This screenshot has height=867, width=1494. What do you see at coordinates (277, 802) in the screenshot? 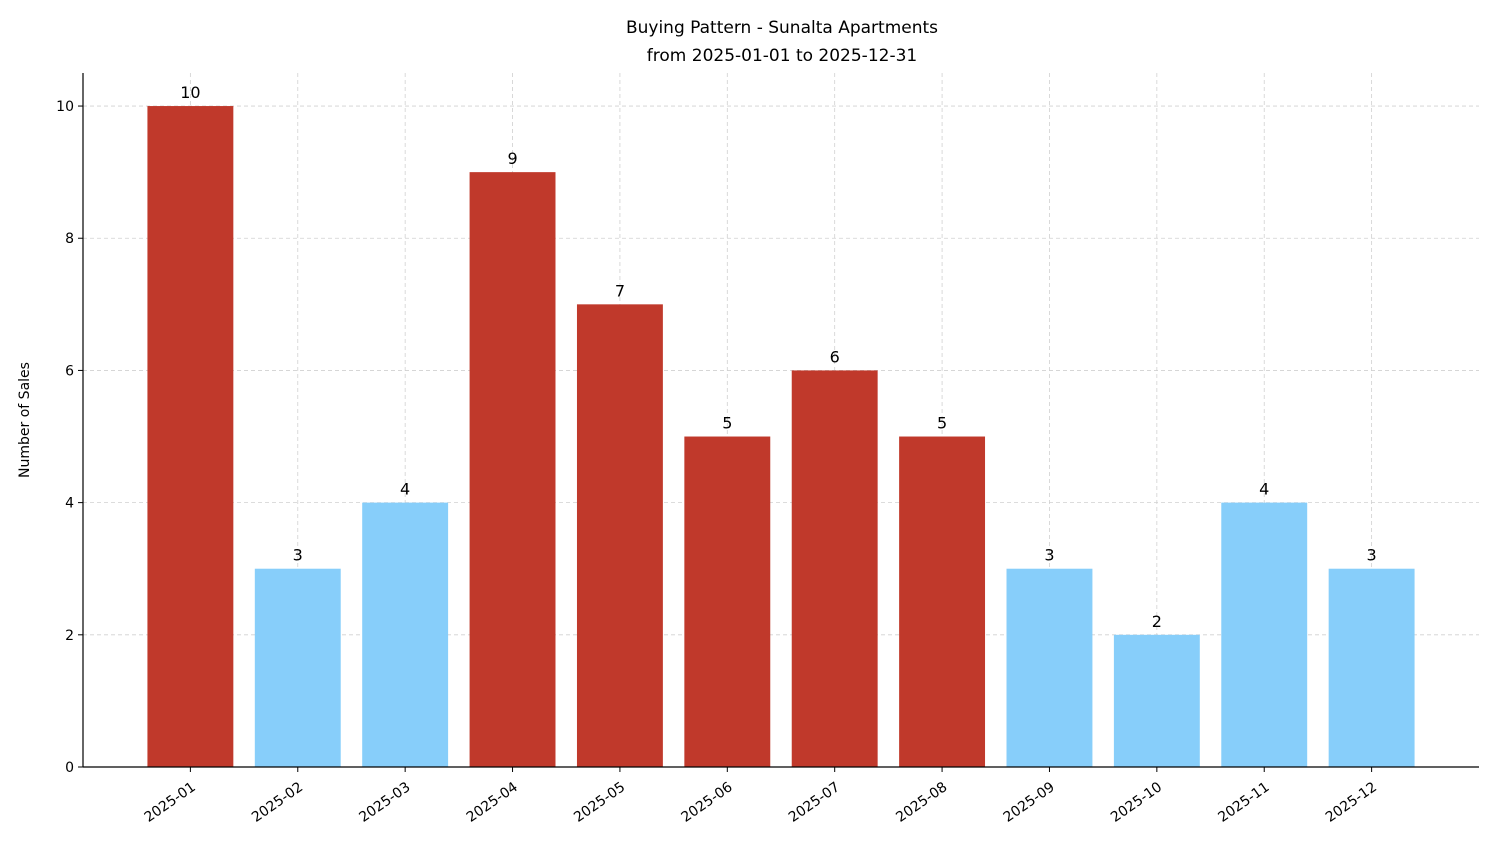
I see `x-tick-label: 2025-02` at bounding box center [277, 802].